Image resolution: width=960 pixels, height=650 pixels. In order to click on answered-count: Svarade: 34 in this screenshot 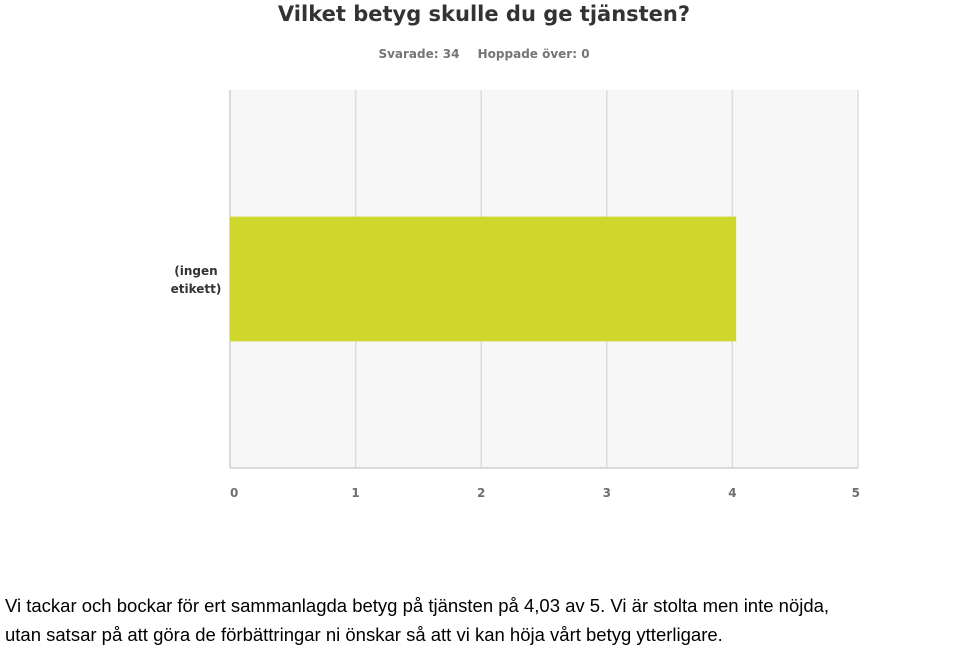, I will do `click(419, 54)`.